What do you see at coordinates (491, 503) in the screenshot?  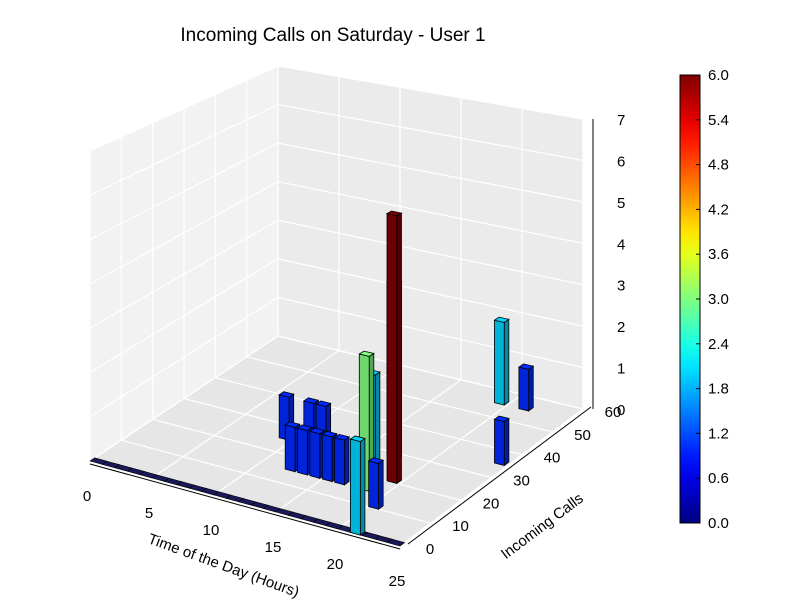 I see `y-tick-label: 20` at bounding box center [491, 503].